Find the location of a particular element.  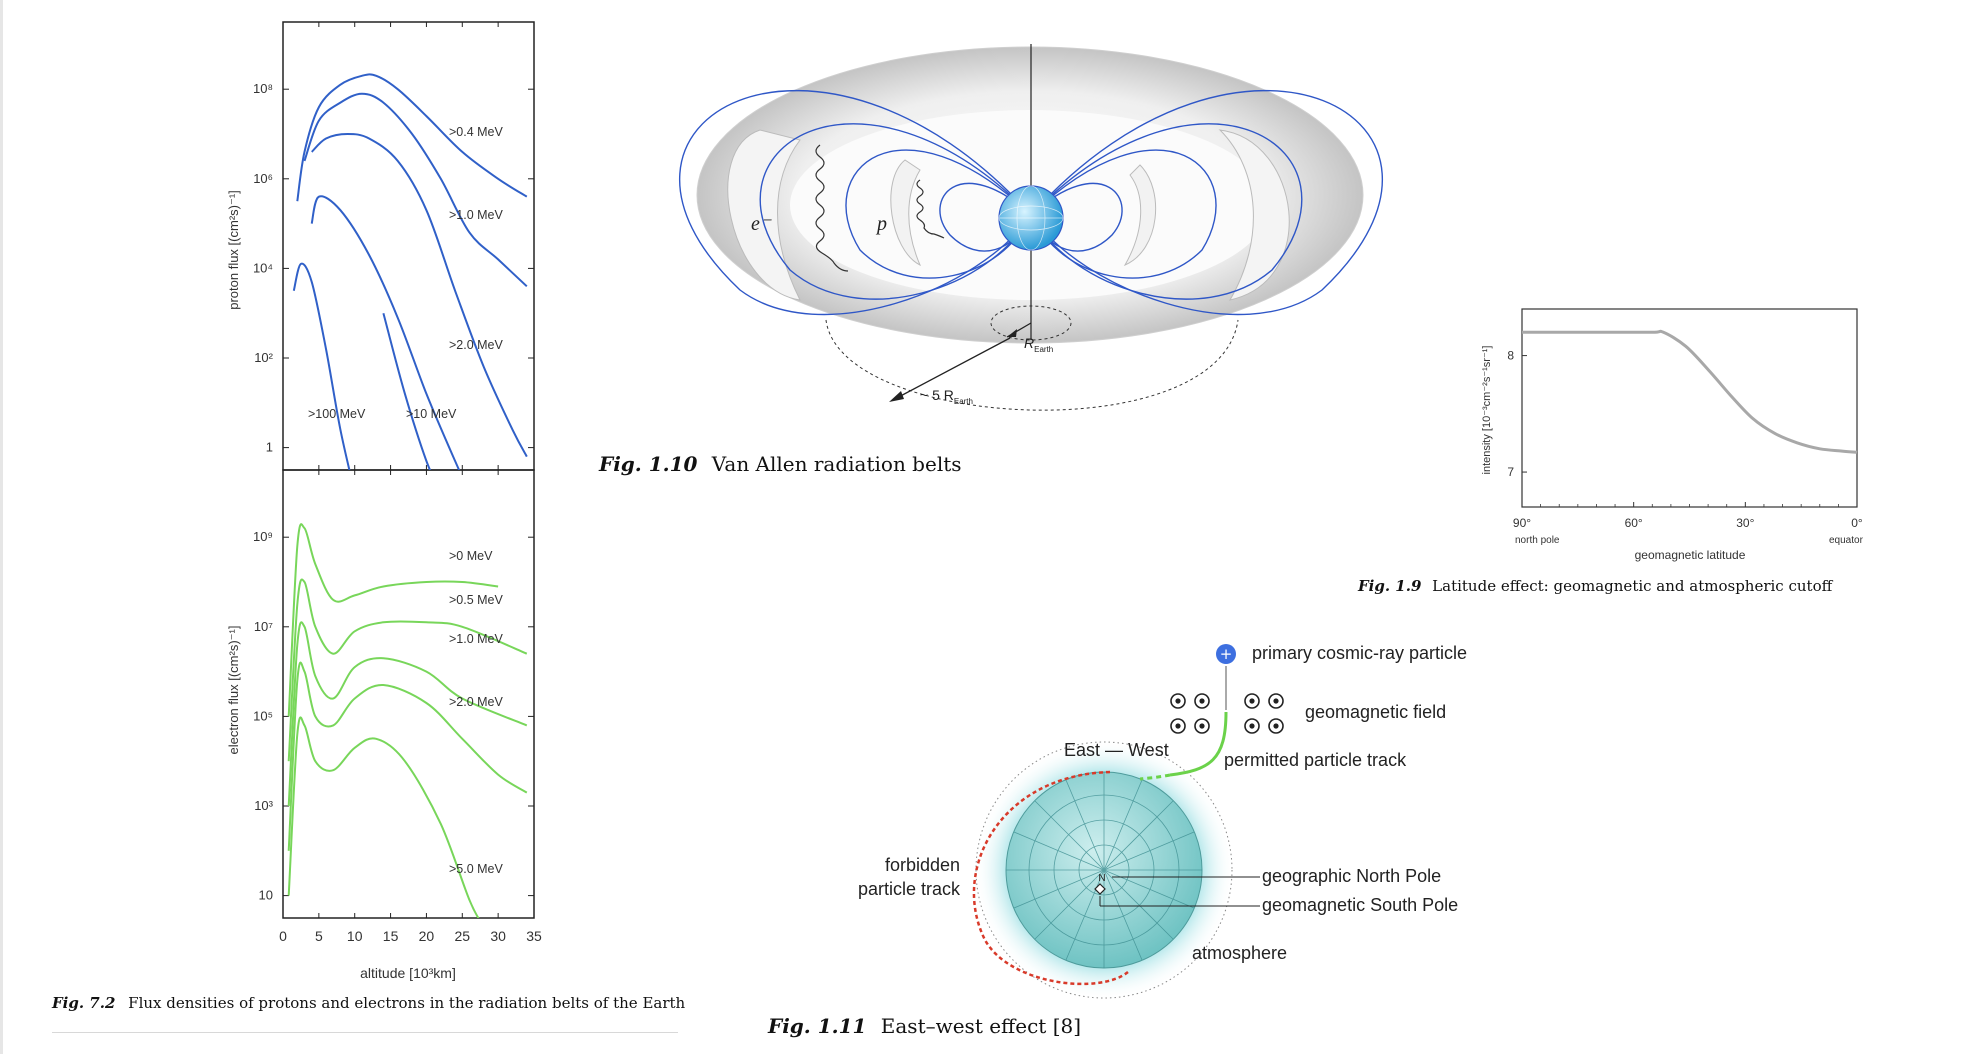

magnetic-field-lines is located at coordinates (1031, 203).